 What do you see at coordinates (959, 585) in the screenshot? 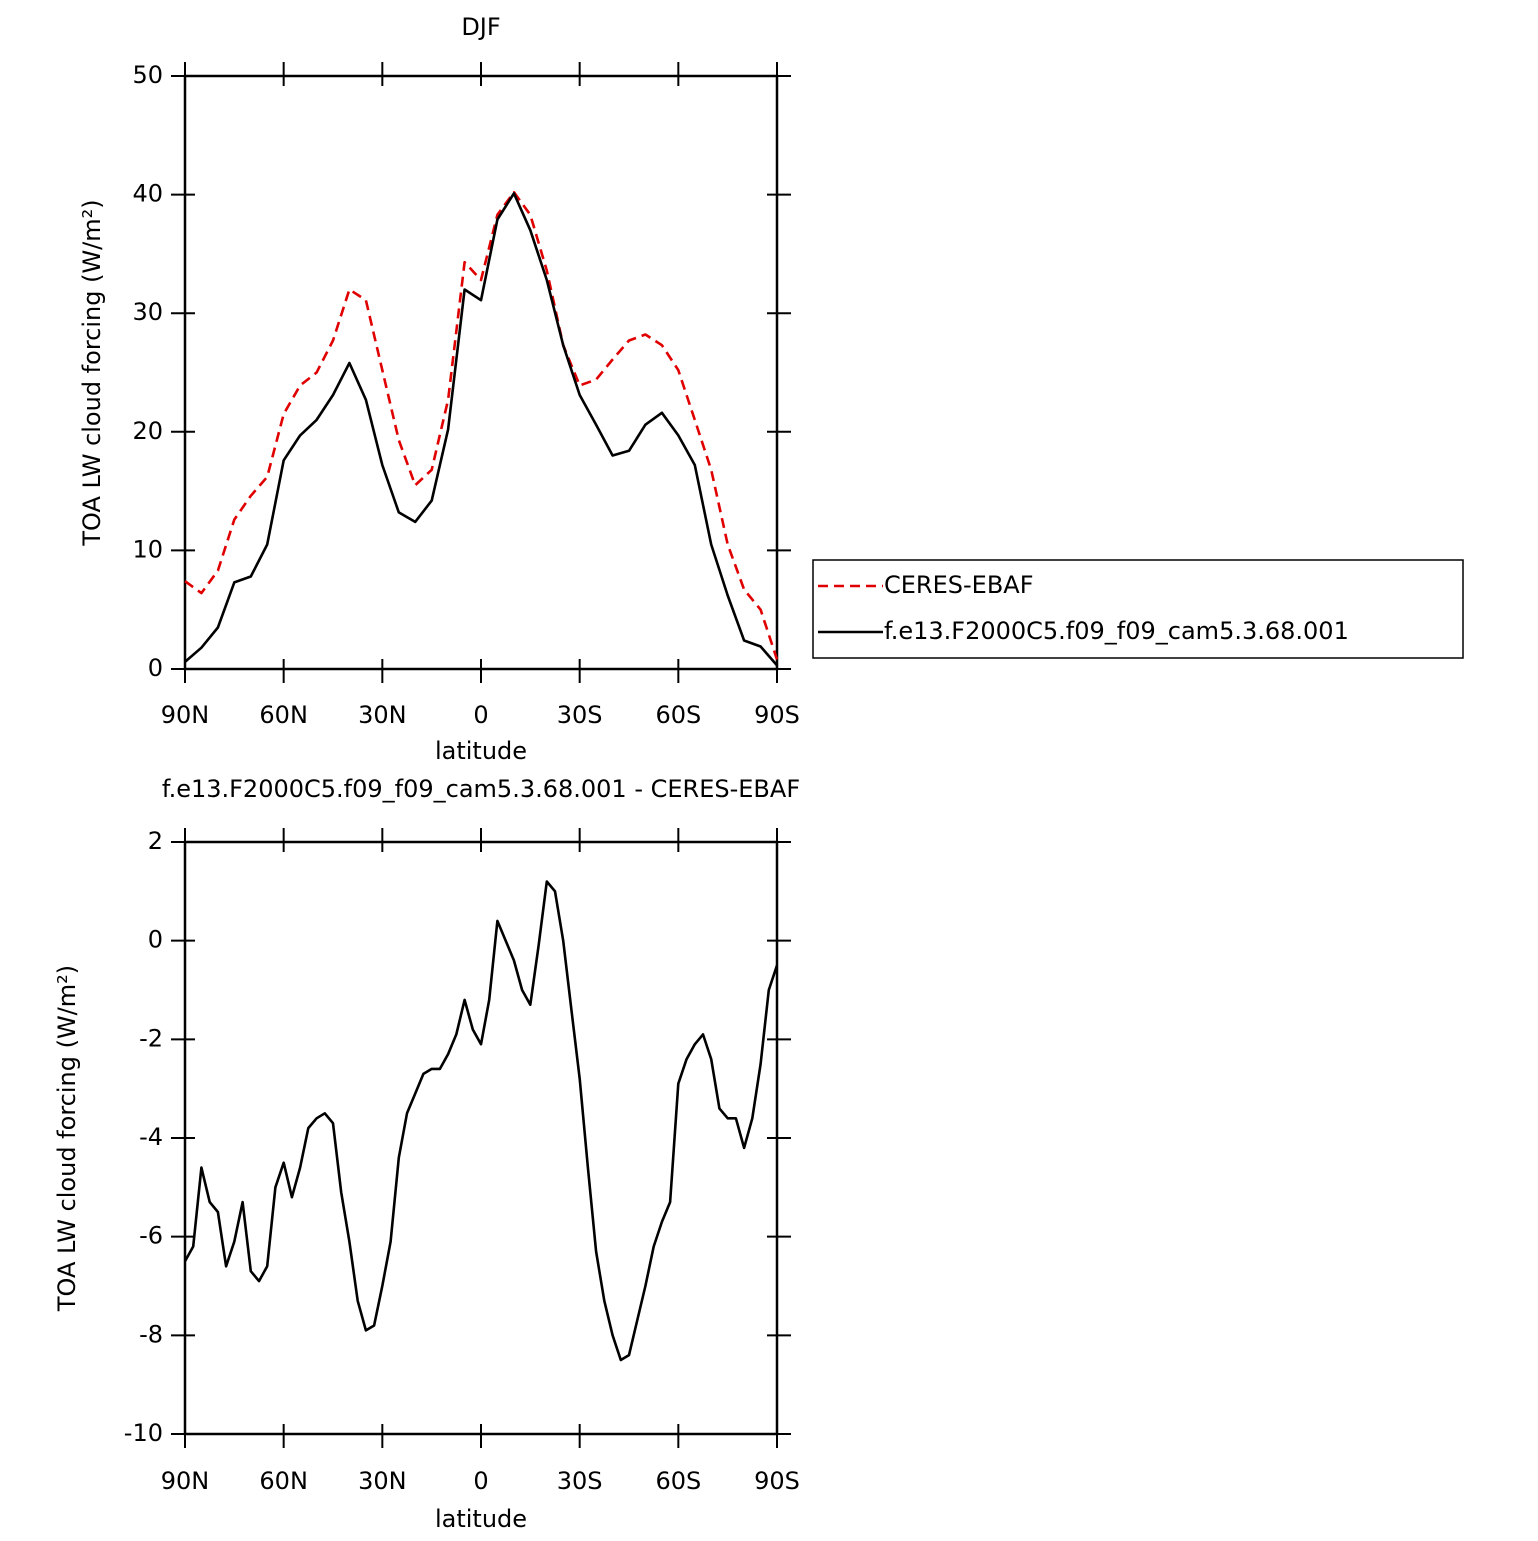
I see `legend-label: CERES-EBAF` at bounding box center [959, 585].